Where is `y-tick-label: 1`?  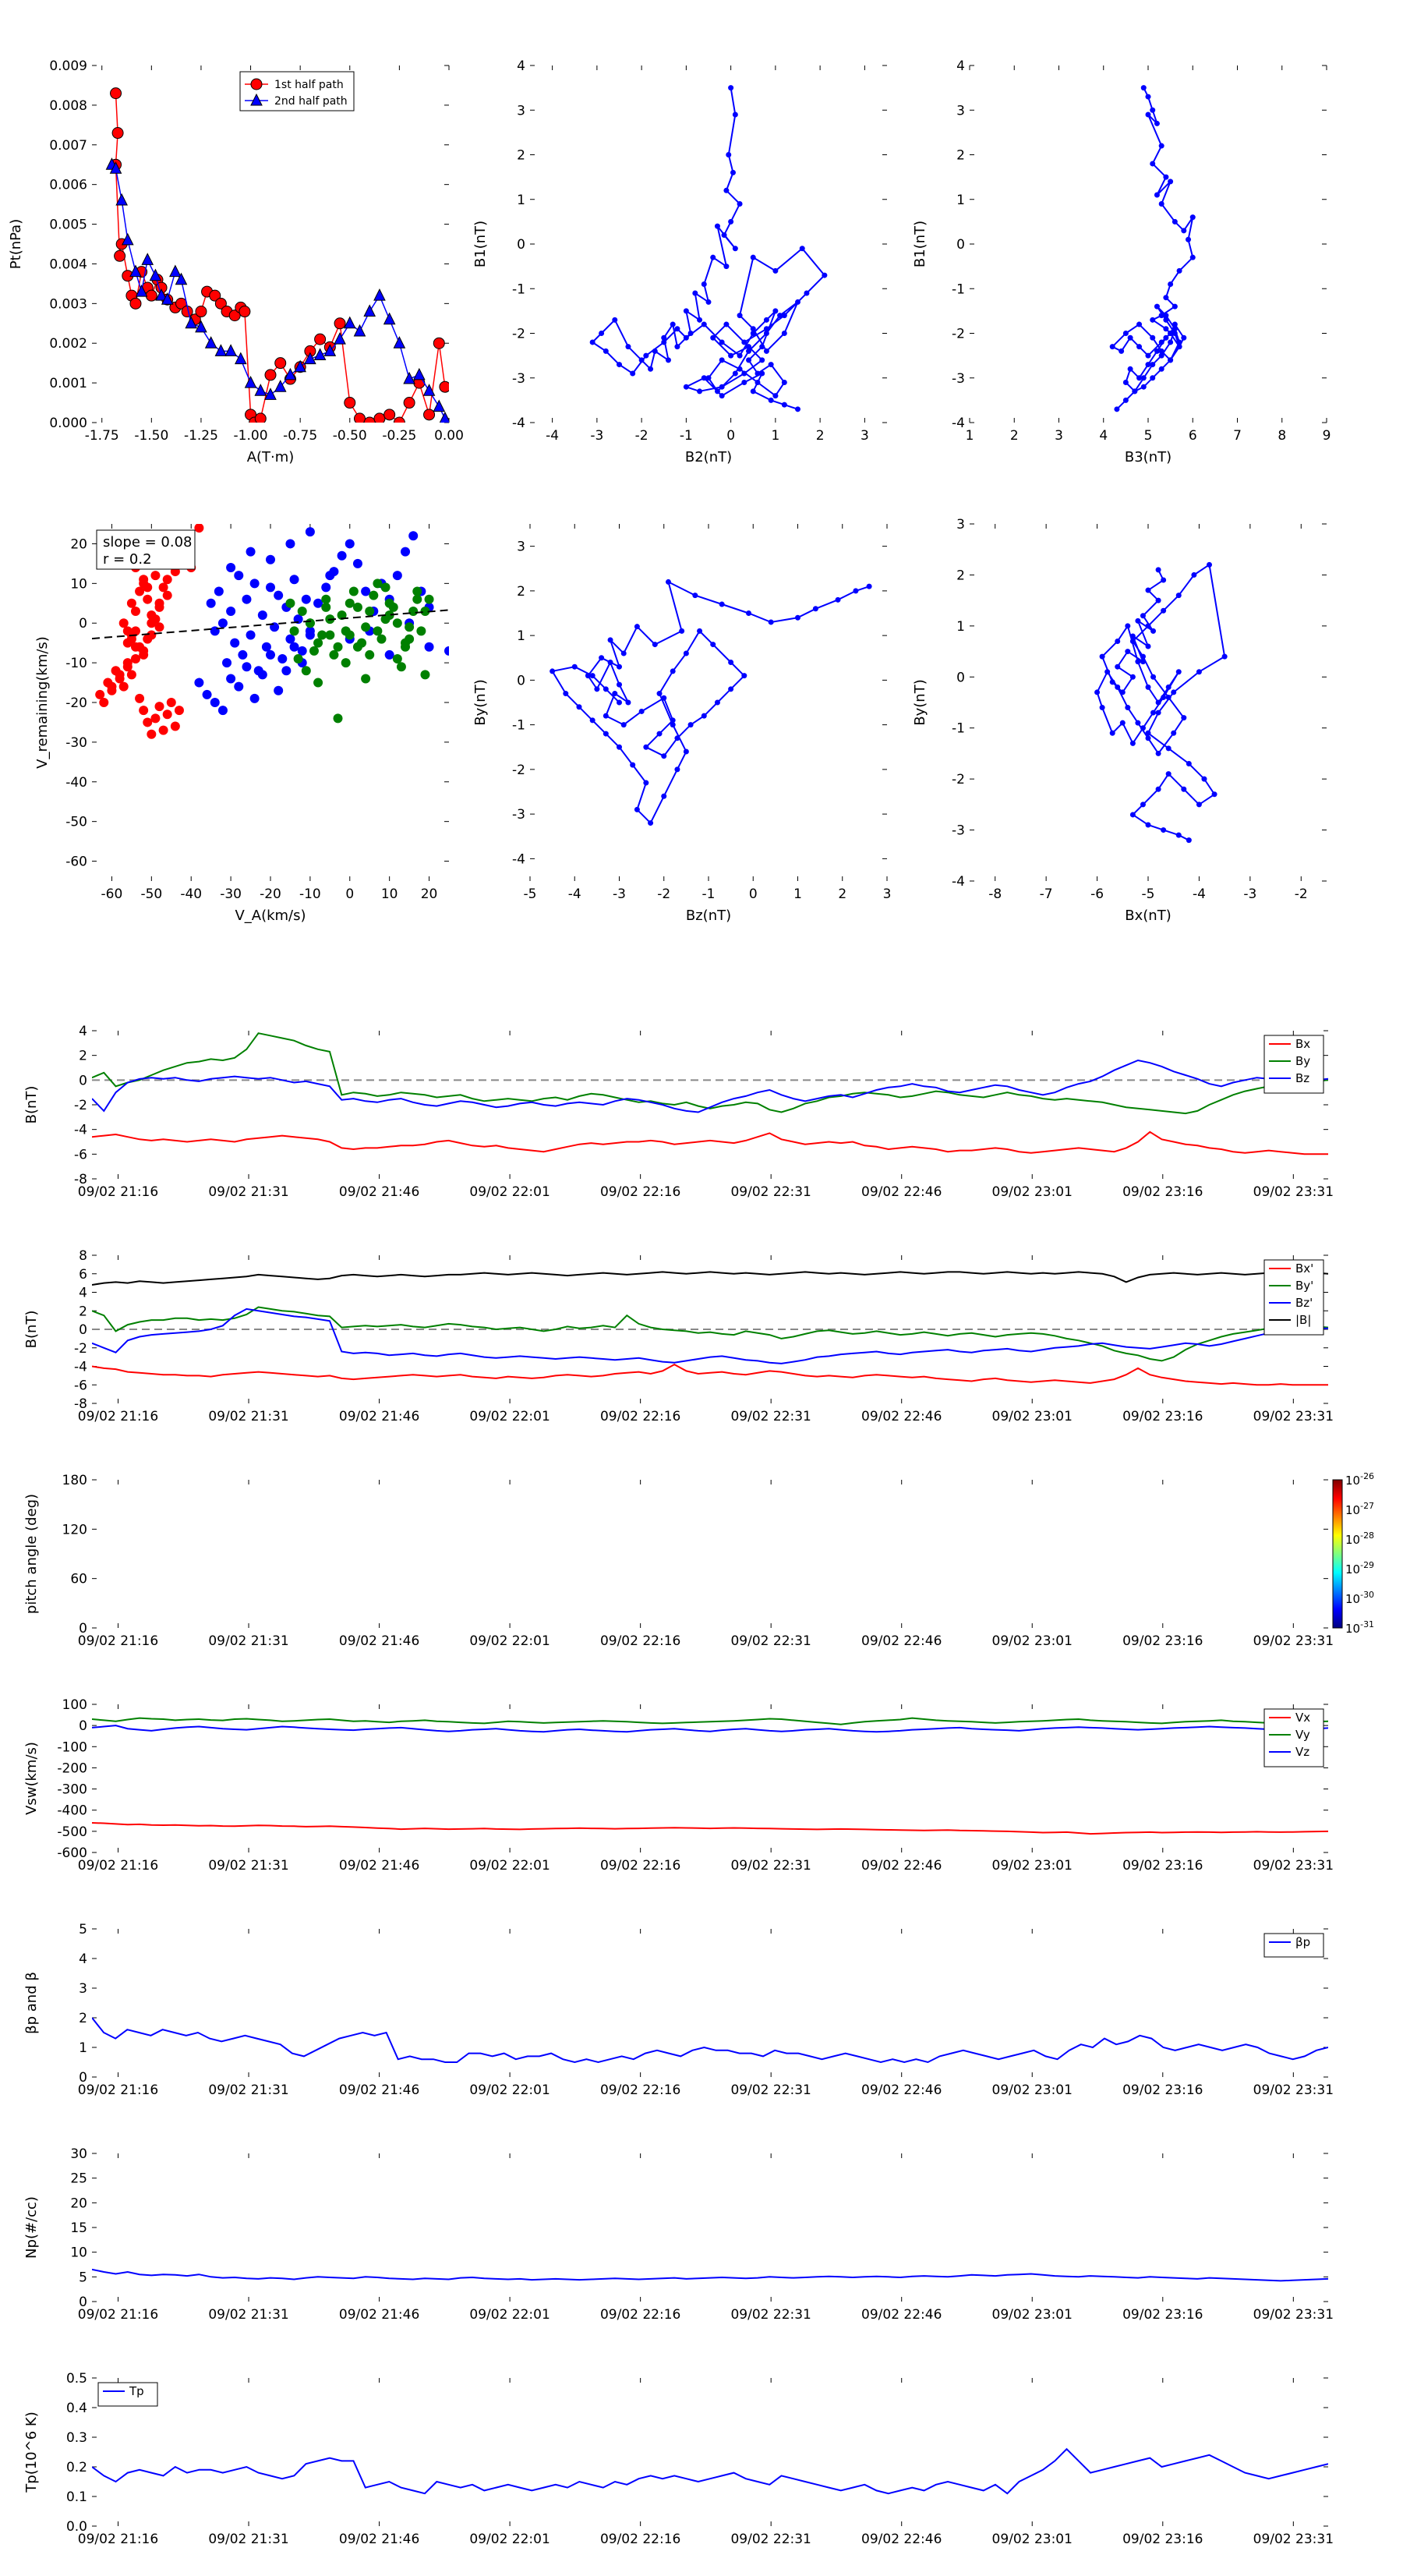 y-tick-label: 1 is located at coordinates (83, 2048).